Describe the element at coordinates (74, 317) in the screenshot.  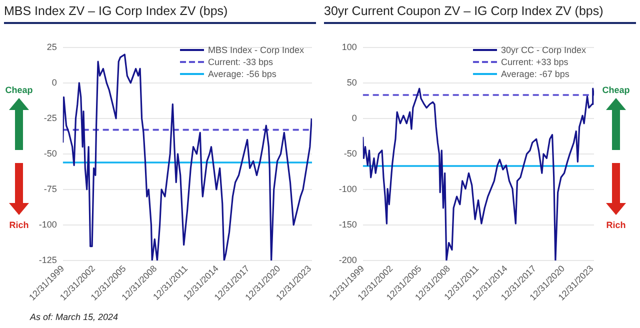
I see `text: As of: March 15, 2024` at that location.